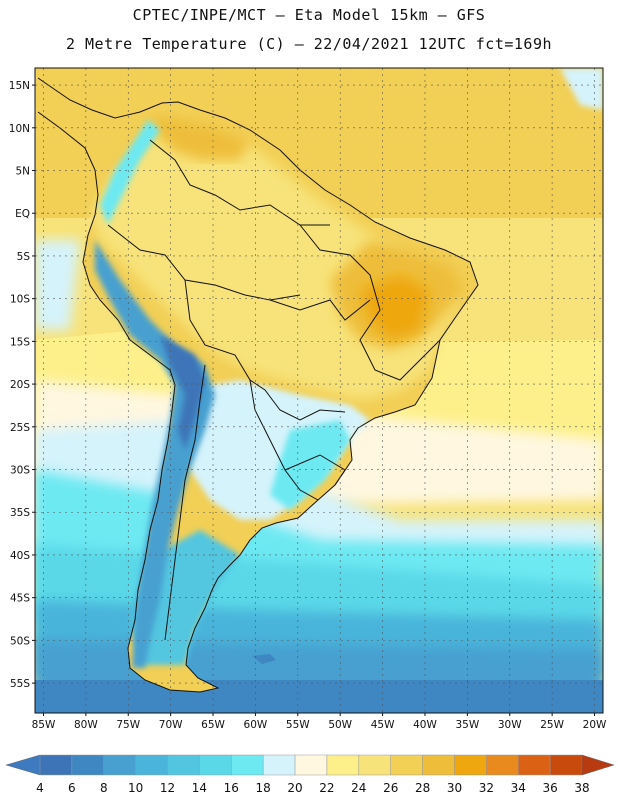  I want to click on color-legend-label: 26, so click(390, 788).